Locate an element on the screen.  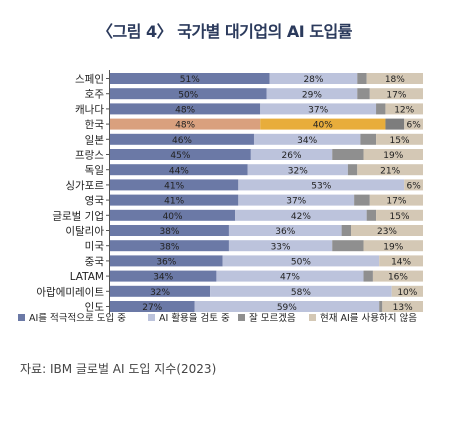
data-label: 48% is located at coordinates (185, 111).